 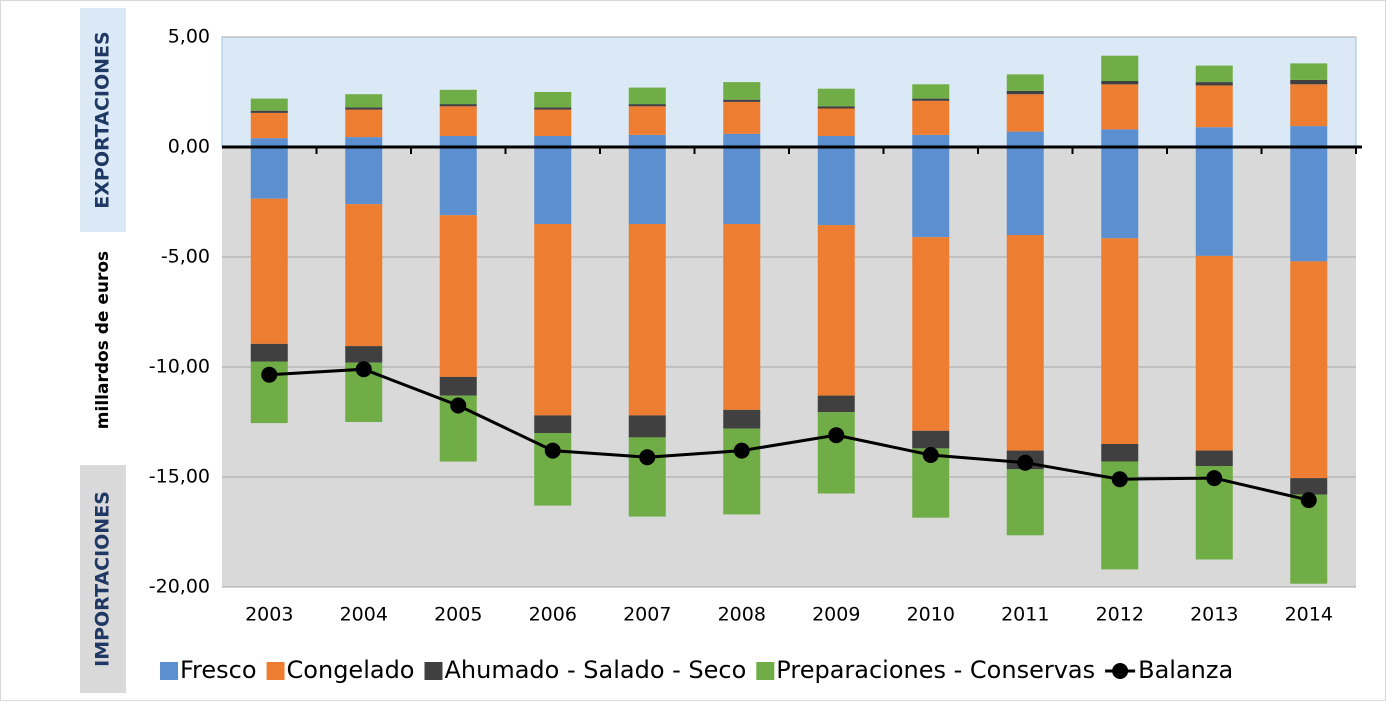 What do you see at coordinates (1309, 615) in the screenshot?
I see `x-tick-label: 2014` at bounding box center [1309, 615].